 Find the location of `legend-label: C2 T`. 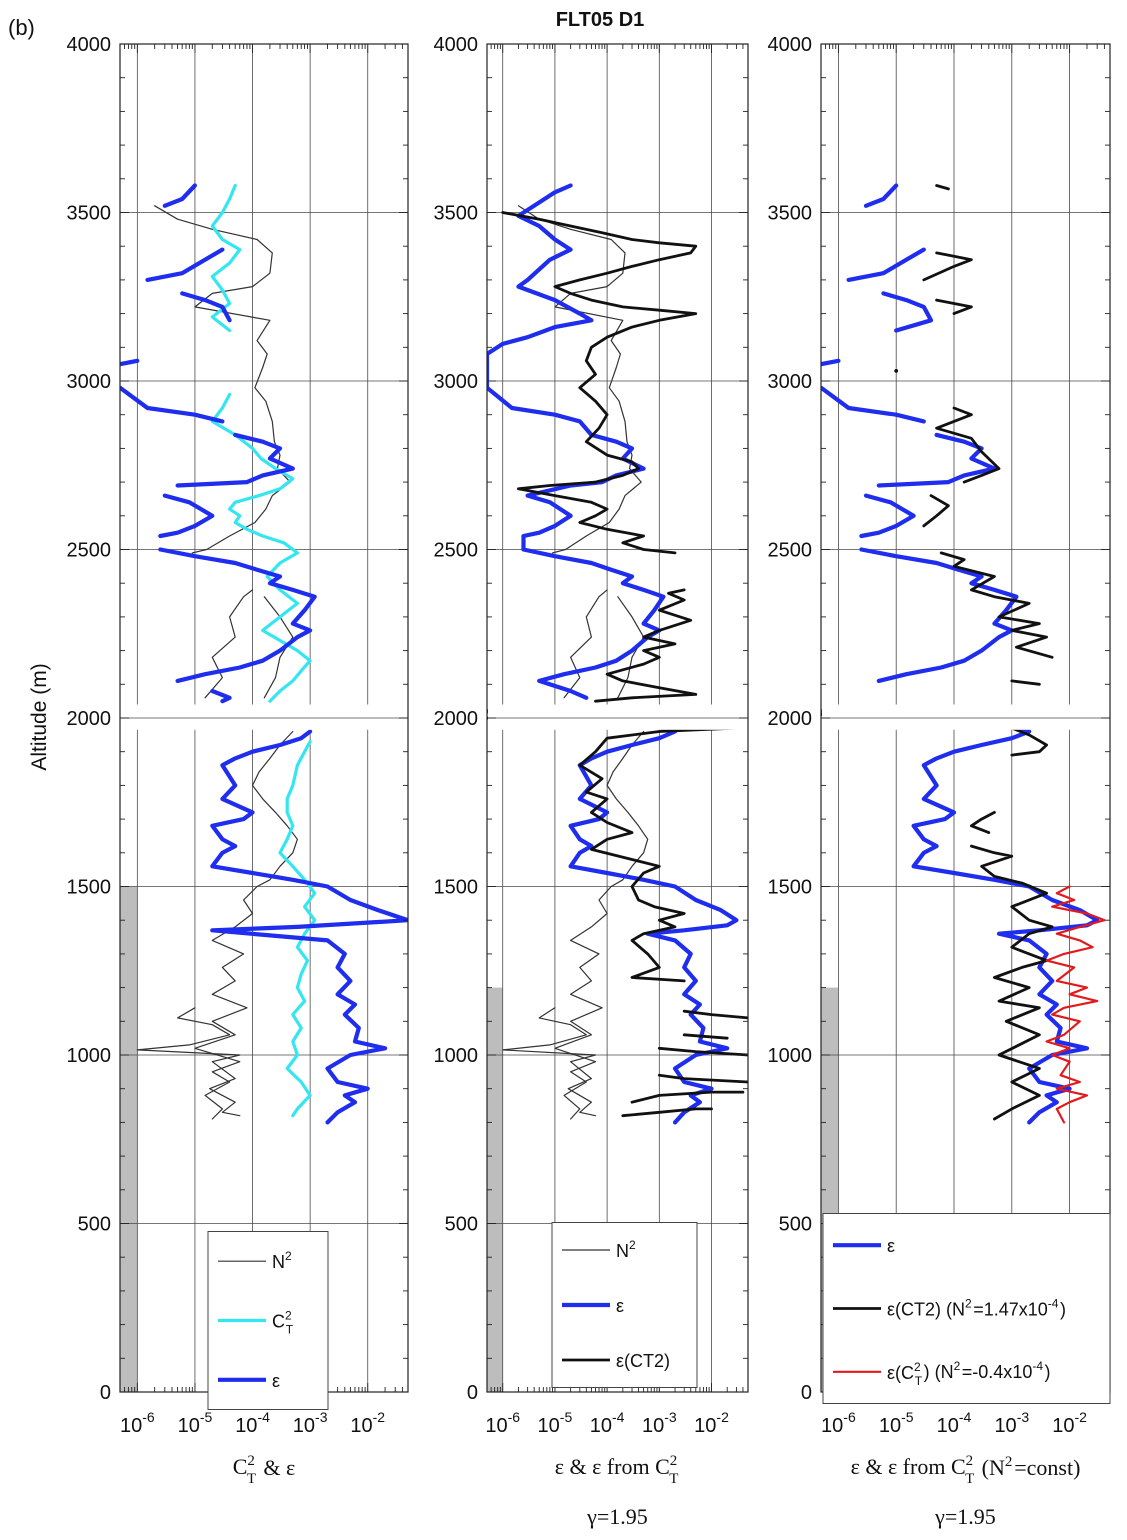

legend-label: C2 T is located at coordinates (283, 1323).